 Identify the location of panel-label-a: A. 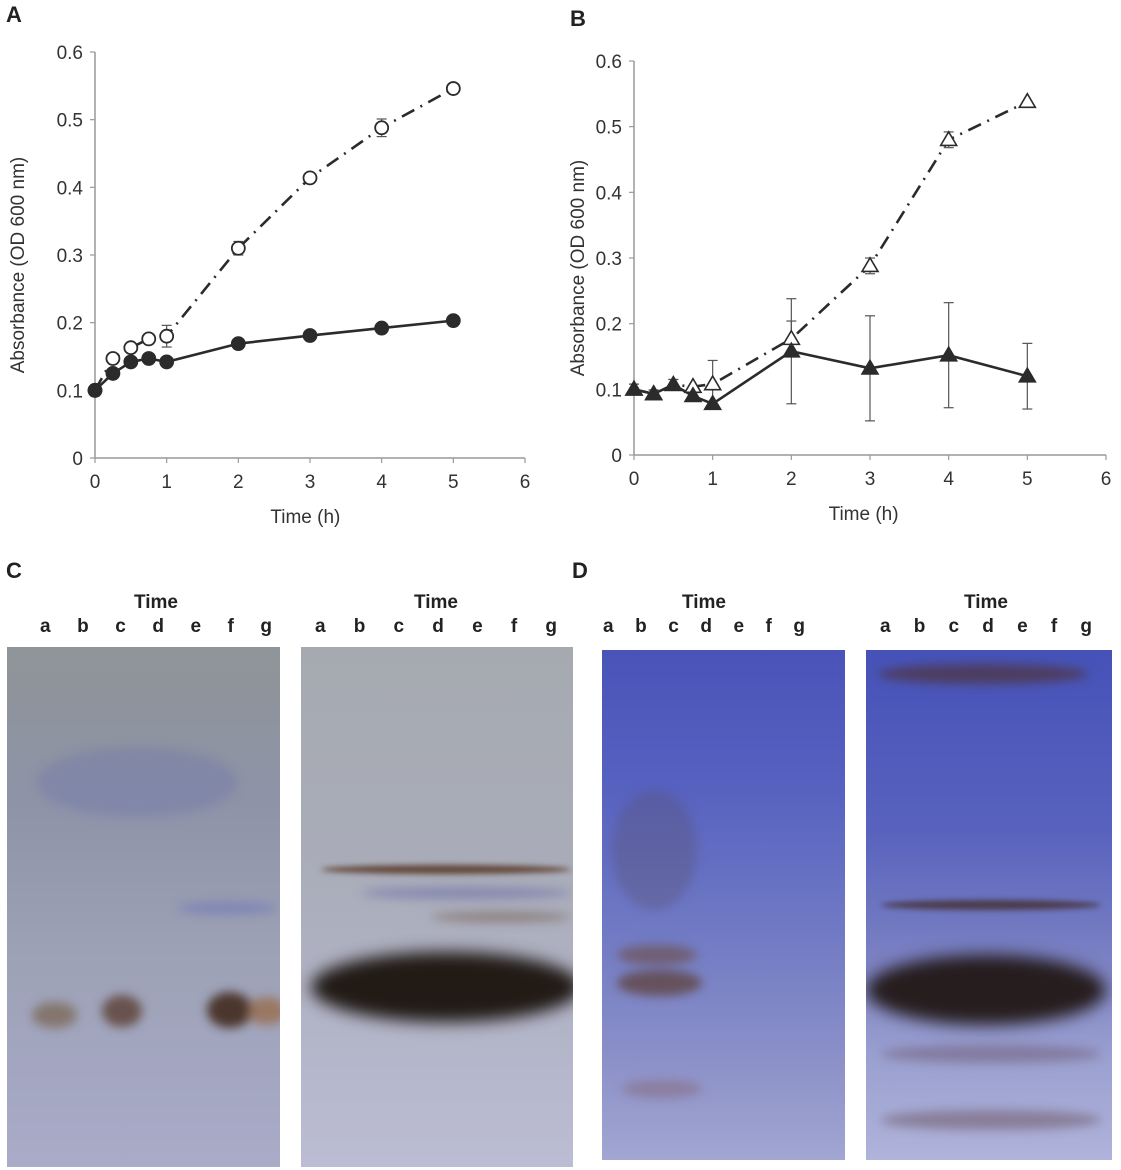
(14, 14).